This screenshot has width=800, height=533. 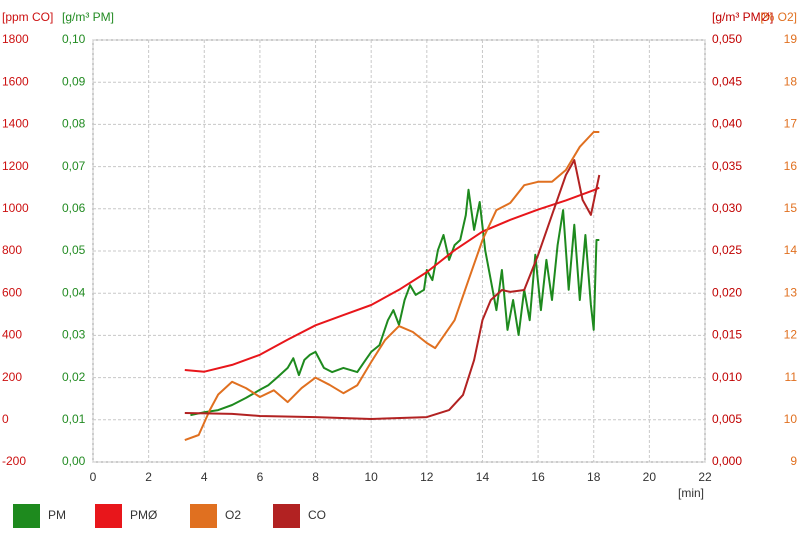 What do you see at coordinates (15, 166) in the screenshot?
I see `y-tick-label: 1200` at bounding box center [15, 166].